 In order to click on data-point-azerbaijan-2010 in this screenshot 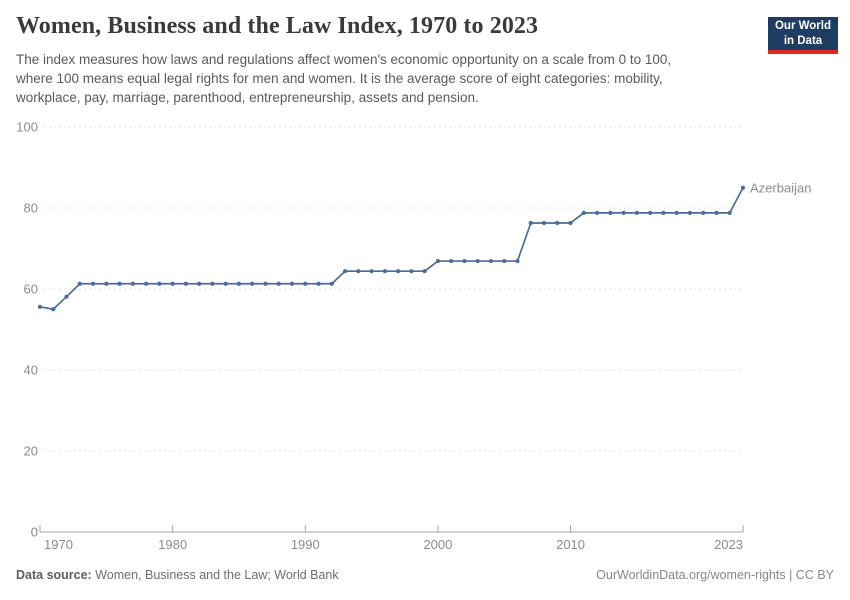, I will do `click(570, 223)`.